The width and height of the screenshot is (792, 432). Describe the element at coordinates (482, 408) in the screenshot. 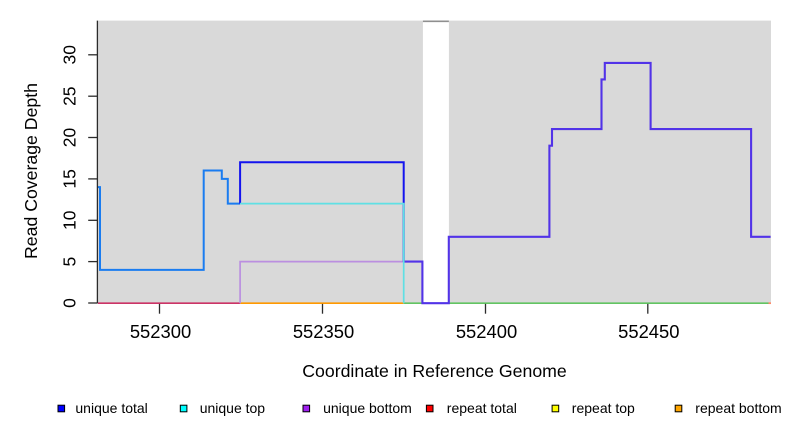

I see `svg-text: repeat total` at that location.